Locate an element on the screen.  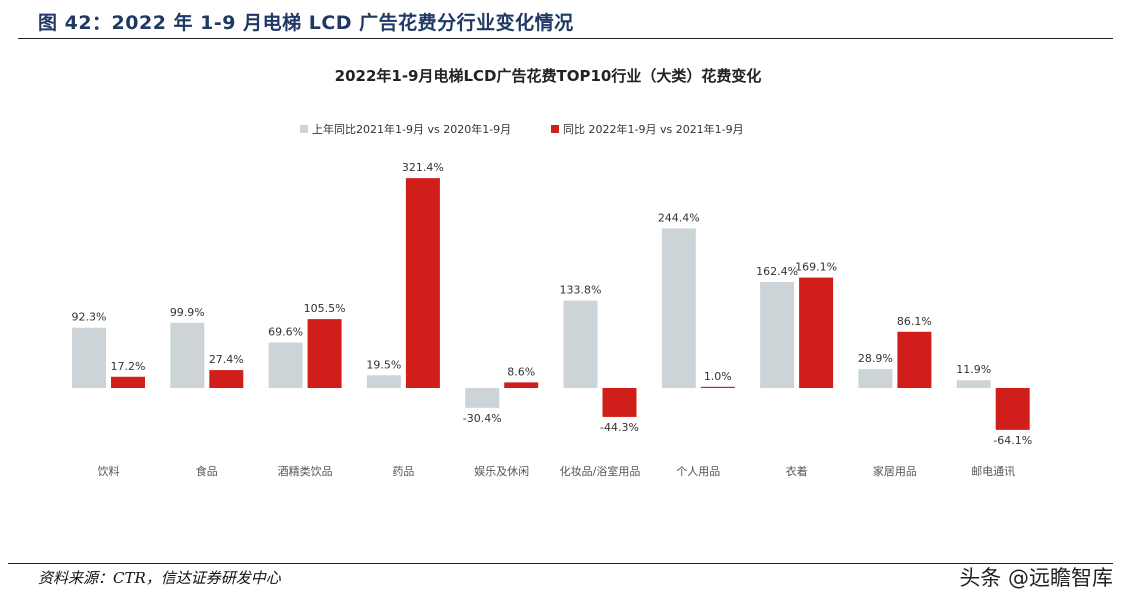
figure-title: 图 42：2022 年 1-9 月电梯 LCD 广告花费分行业变化情况 is located at coordinates (306, 23).